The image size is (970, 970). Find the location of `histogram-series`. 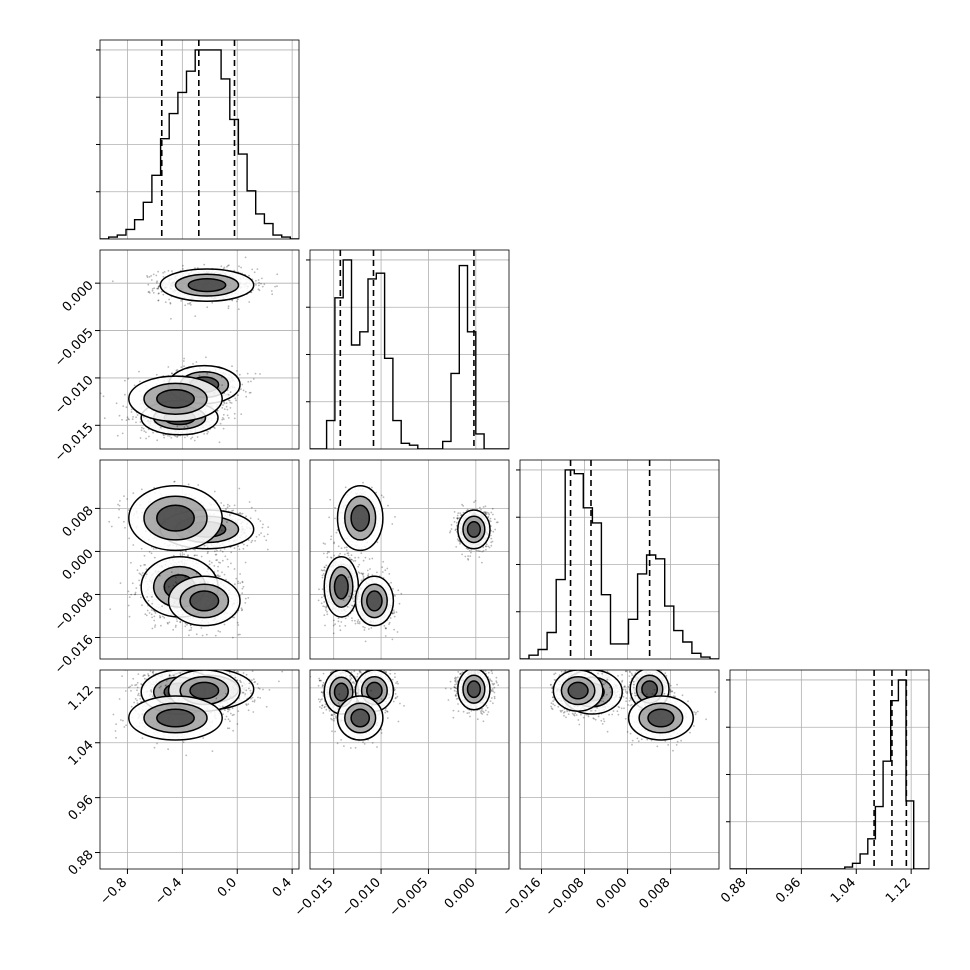

histogram-series is located at coordinates (829, 774).